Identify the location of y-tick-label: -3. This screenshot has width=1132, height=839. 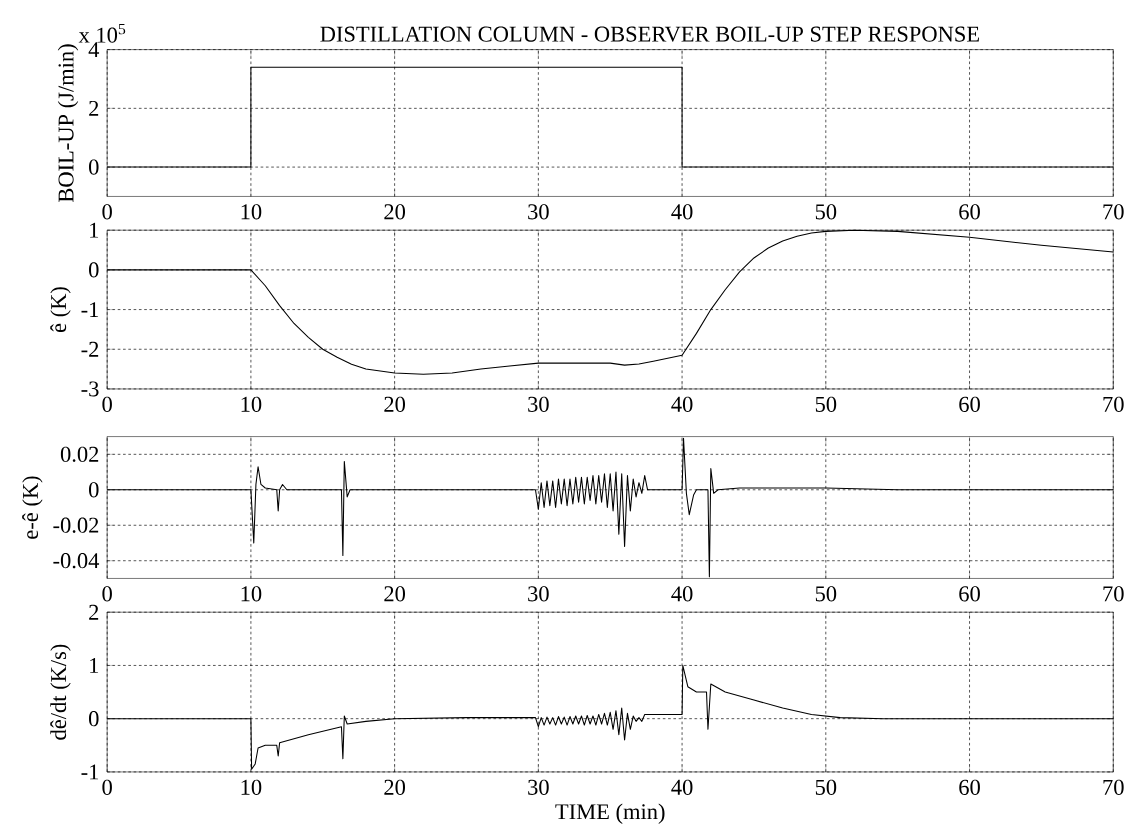
(90, 389).